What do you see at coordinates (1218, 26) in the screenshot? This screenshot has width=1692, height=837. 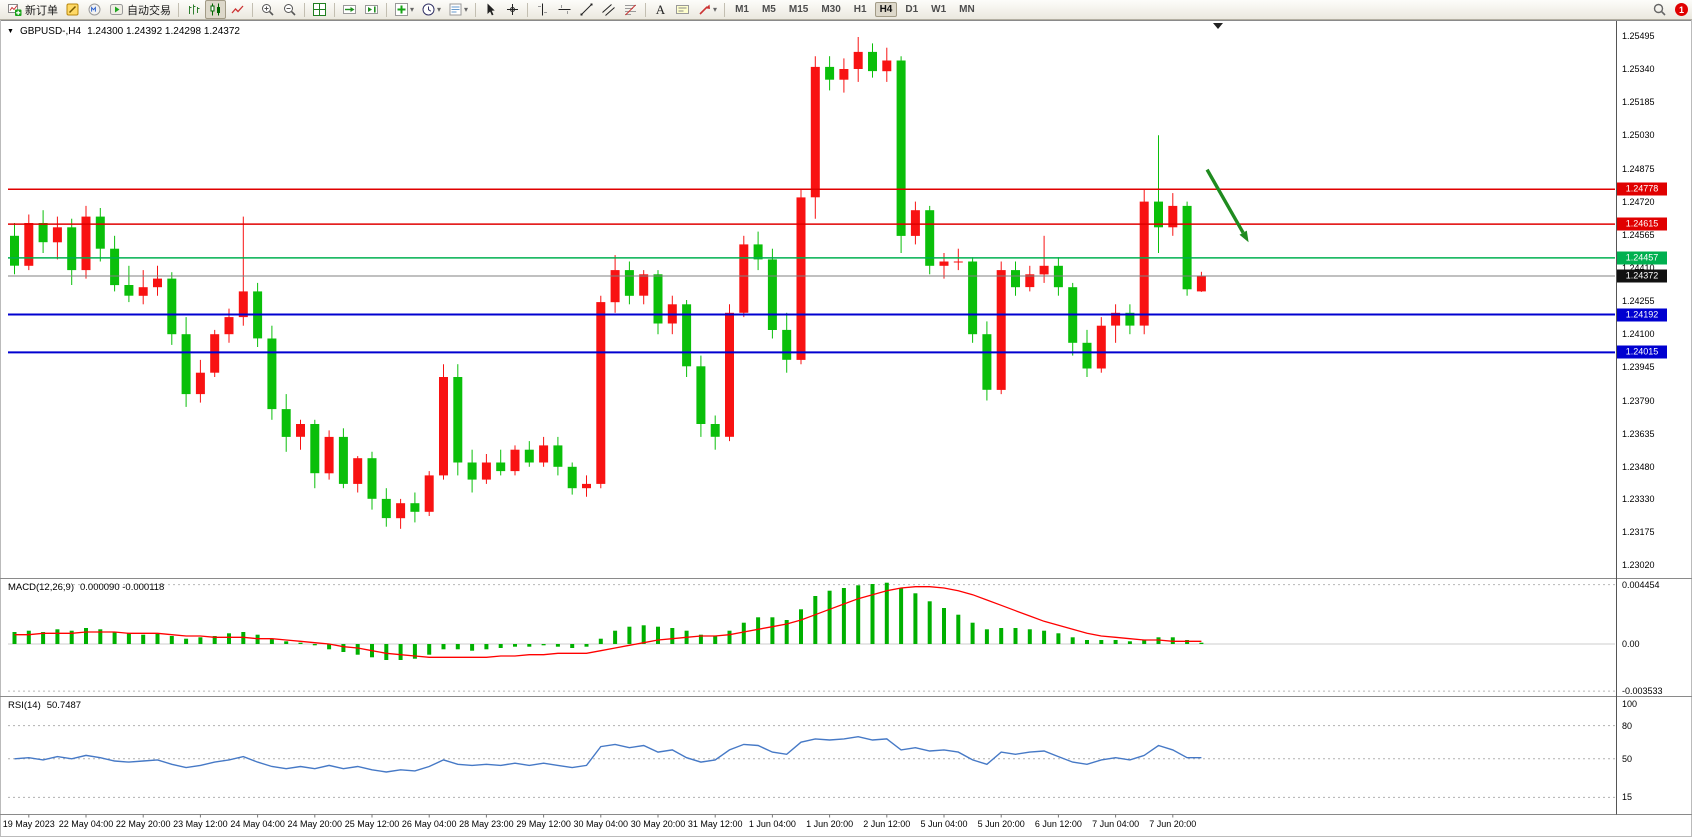 I see `chart-shift-marker-icon` at bounding box center [1218, 26].